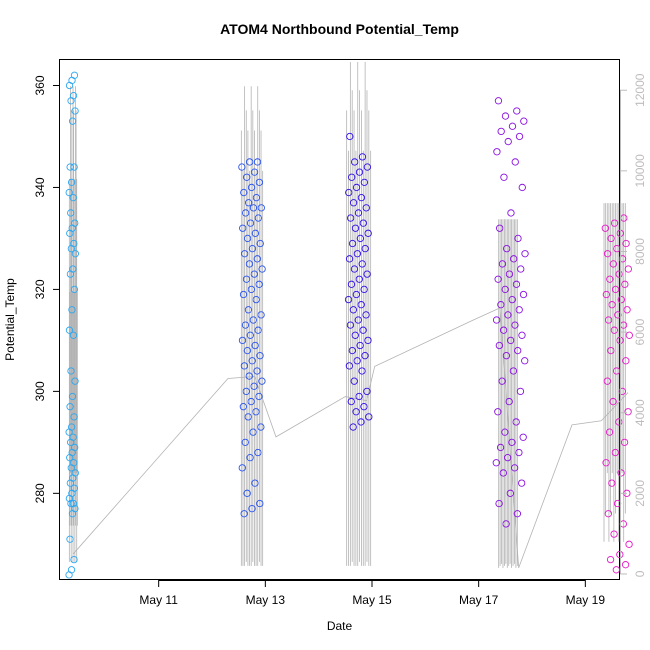  Describe the element at coordinates (640, 331) in the screenshot. I see `y2-tick-label: 6000` at that location.